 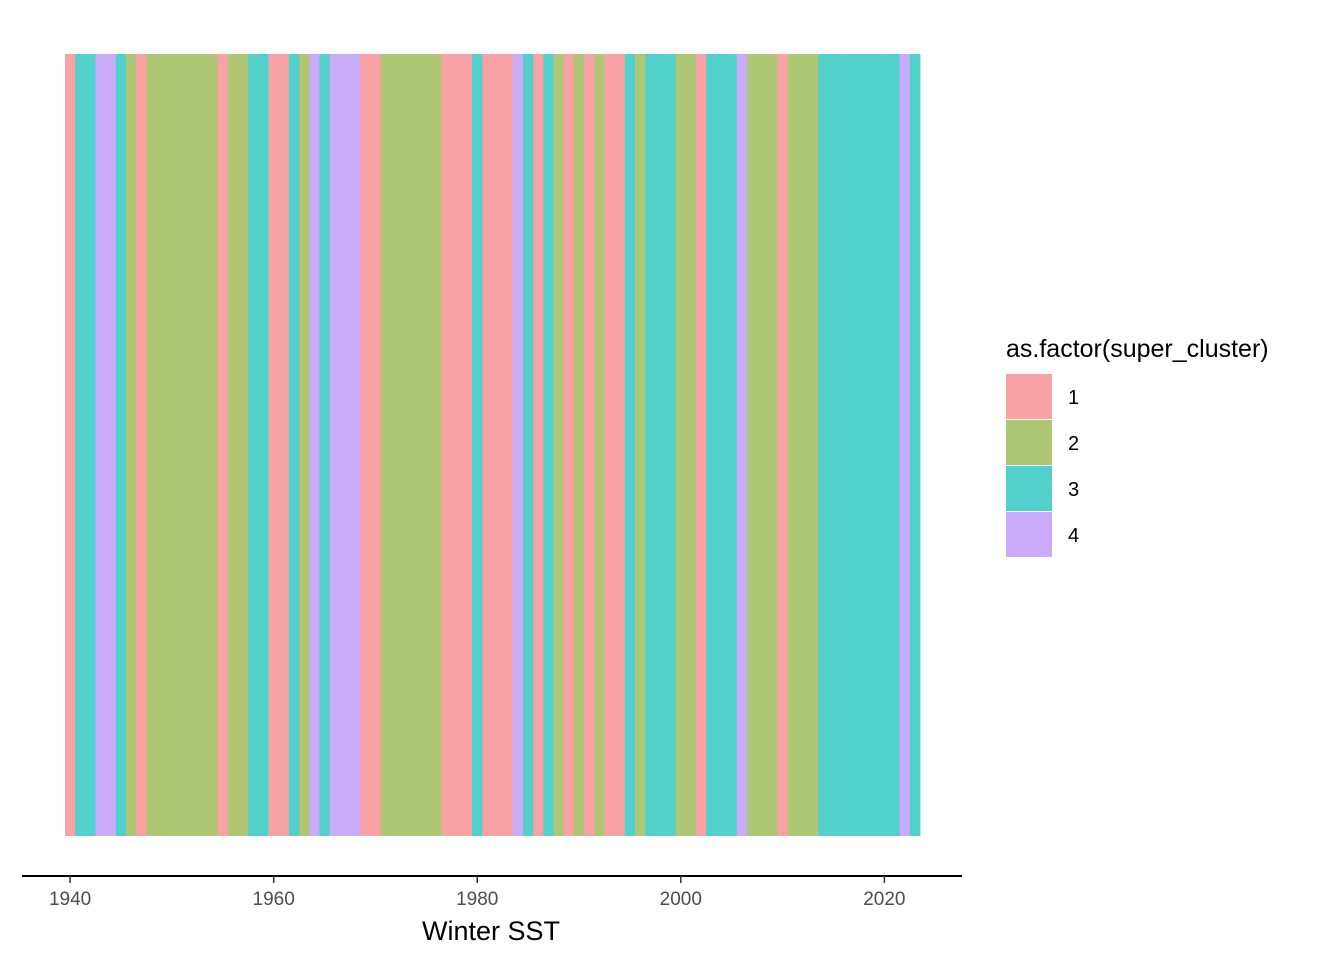 What do you see at coordinates (772, 445) in the screenshot?
I see `bar-year-2009` at bounding box center [772, 445].